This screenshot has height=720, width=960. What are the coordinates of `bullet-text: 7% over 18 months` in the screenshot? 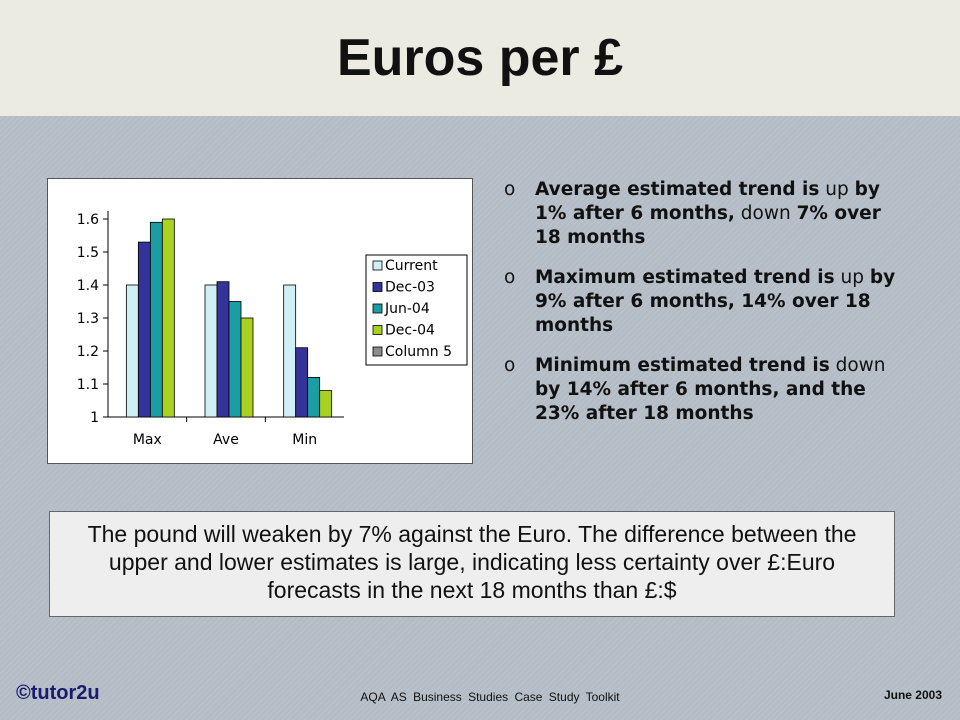 It's located at (708, 225).